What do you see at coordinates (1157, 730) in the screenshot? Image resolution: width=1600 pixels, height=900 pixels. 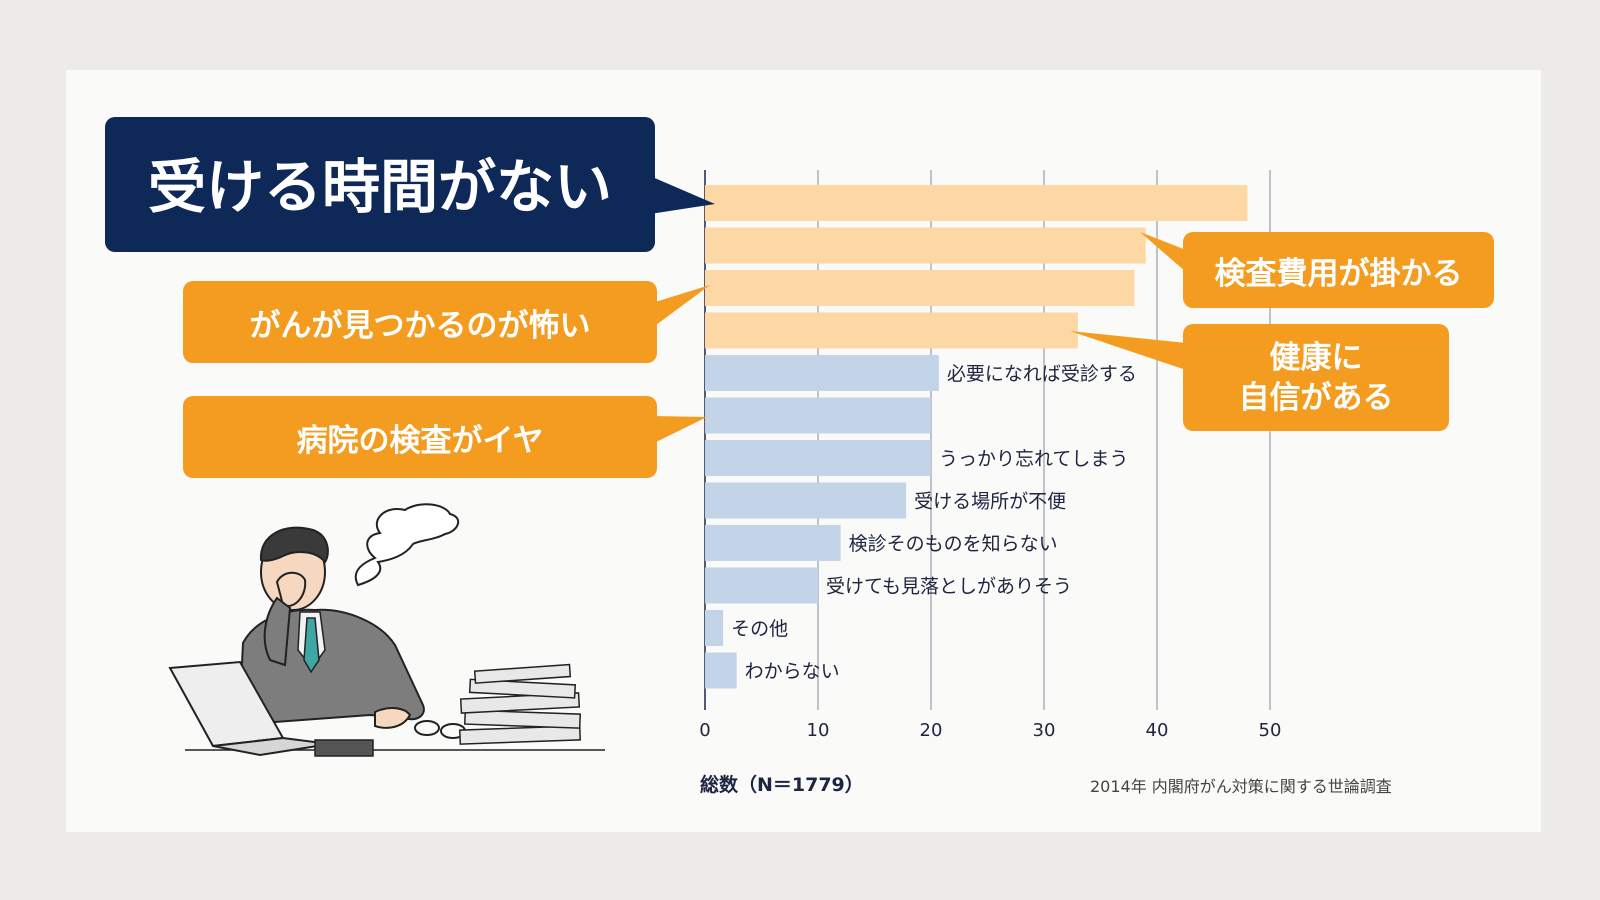 I see `x-tick-label: 40` at bounding box center [1157, 730].